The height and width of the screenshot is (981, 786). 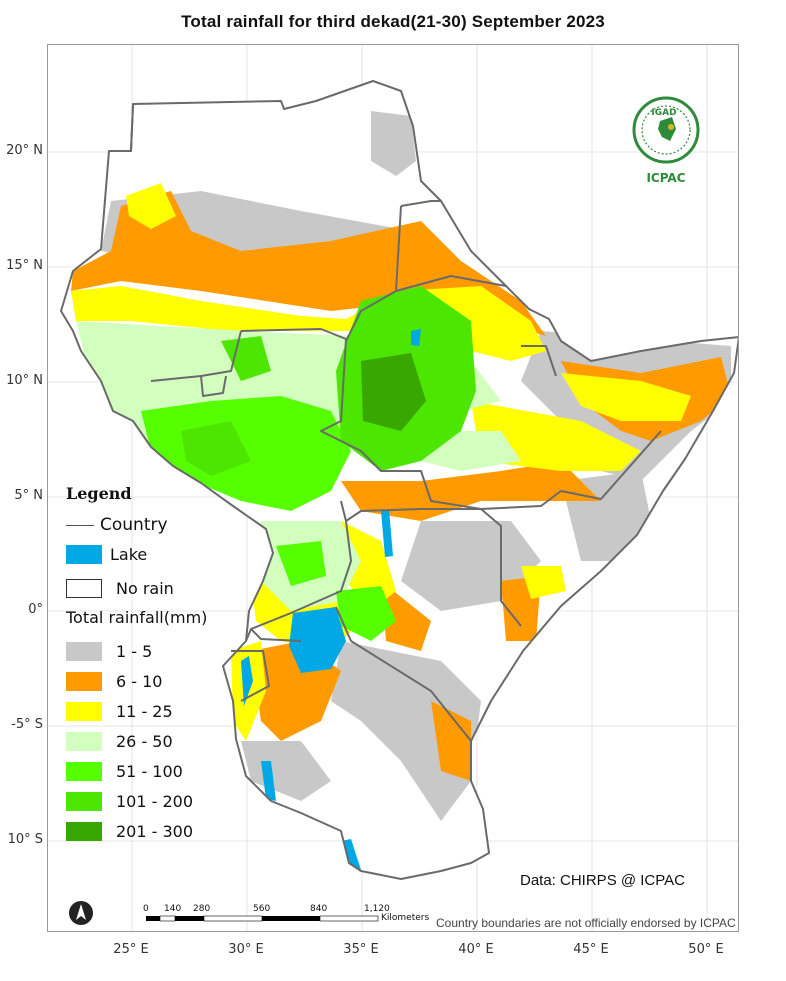 I want to click on no-rain-swatch, so click(x=84, y=588).